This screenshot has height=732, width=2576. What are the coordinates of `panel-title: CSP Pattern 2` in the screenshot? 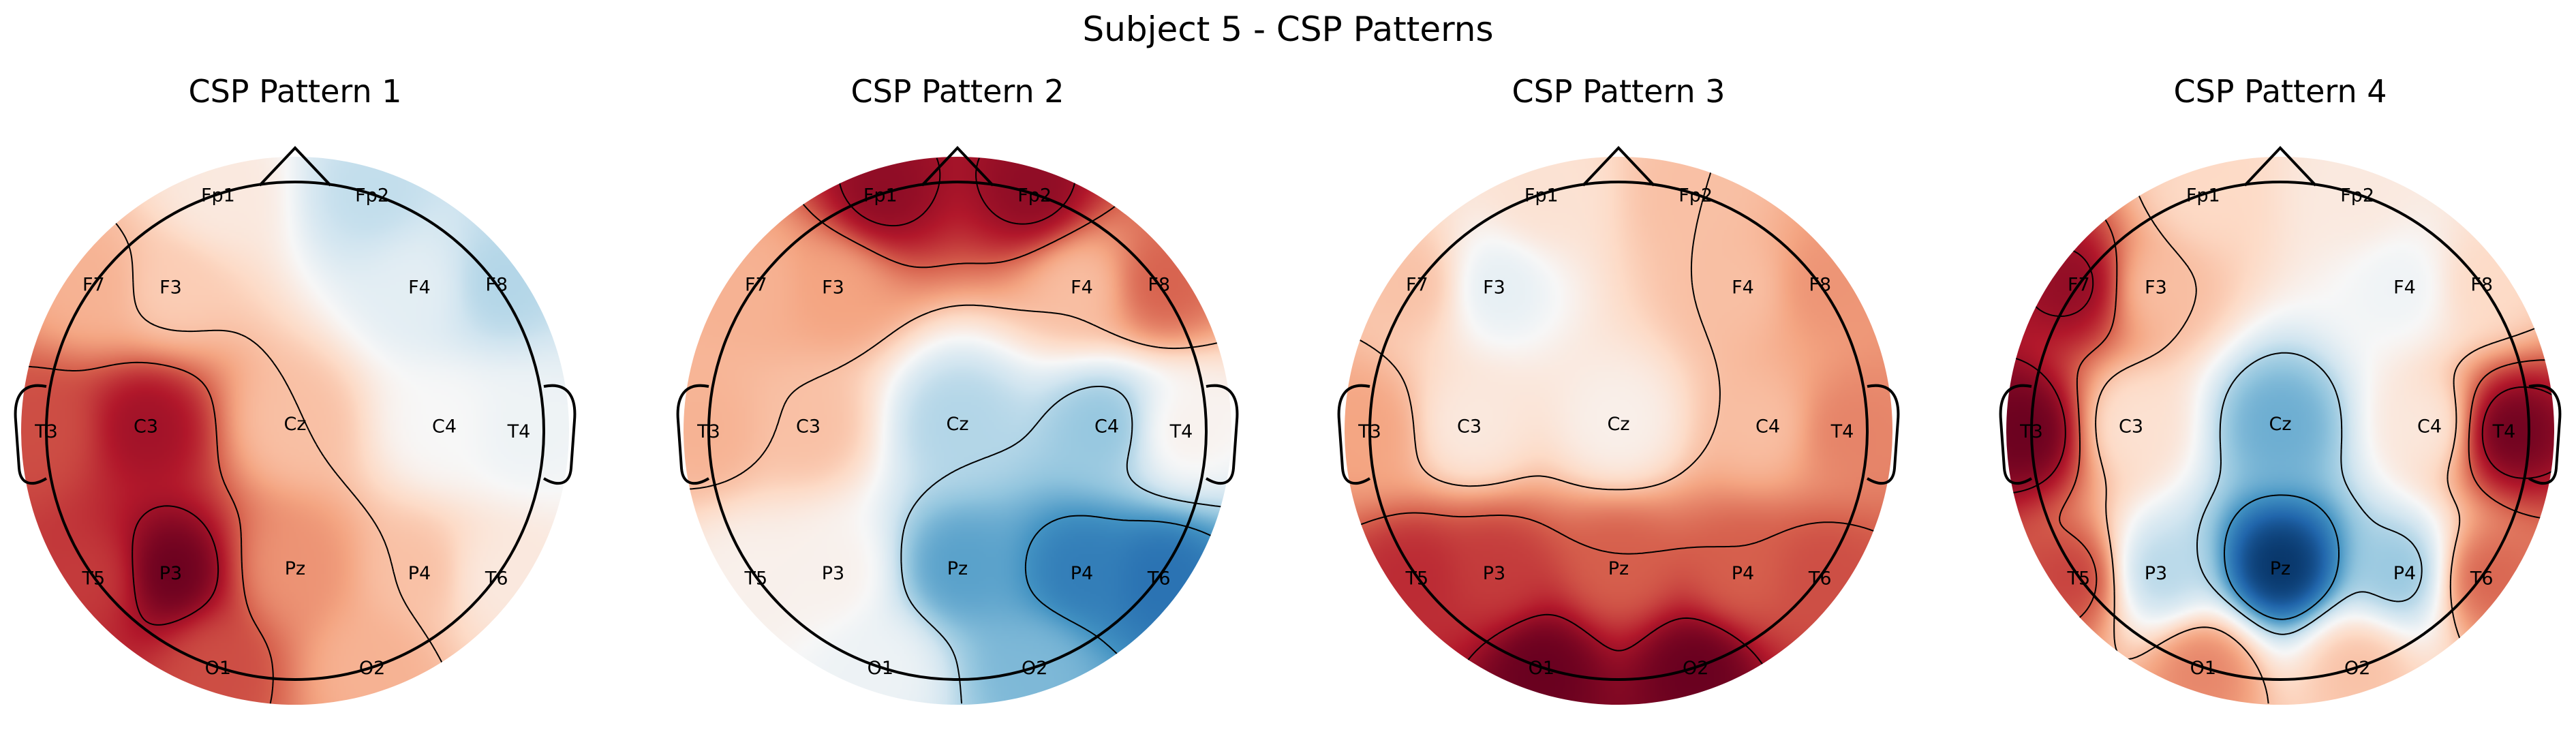 It's located at (957, 91).